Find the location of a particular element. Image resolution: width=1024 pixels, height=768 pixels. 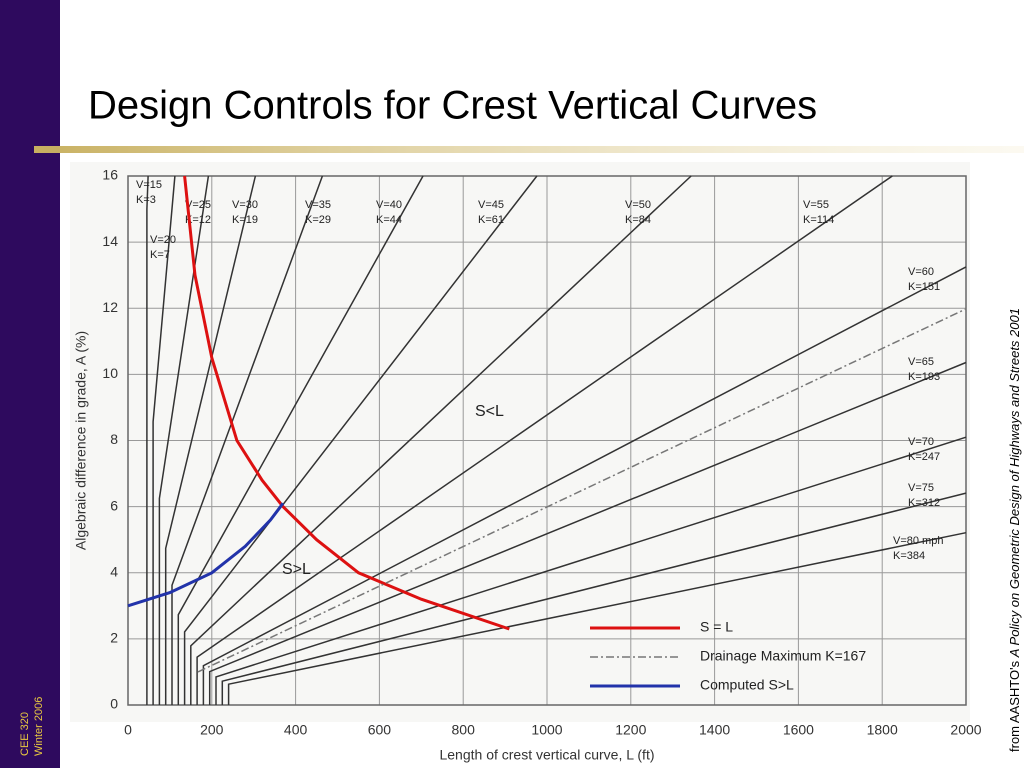

annotation: S<L is located at coordinates (489, 411).